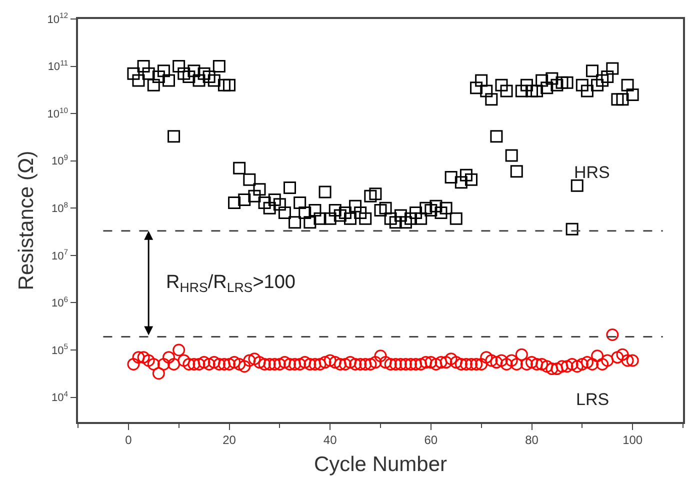  I want to click on y-tick-label: 10$^{7}$, so click(60, 255).